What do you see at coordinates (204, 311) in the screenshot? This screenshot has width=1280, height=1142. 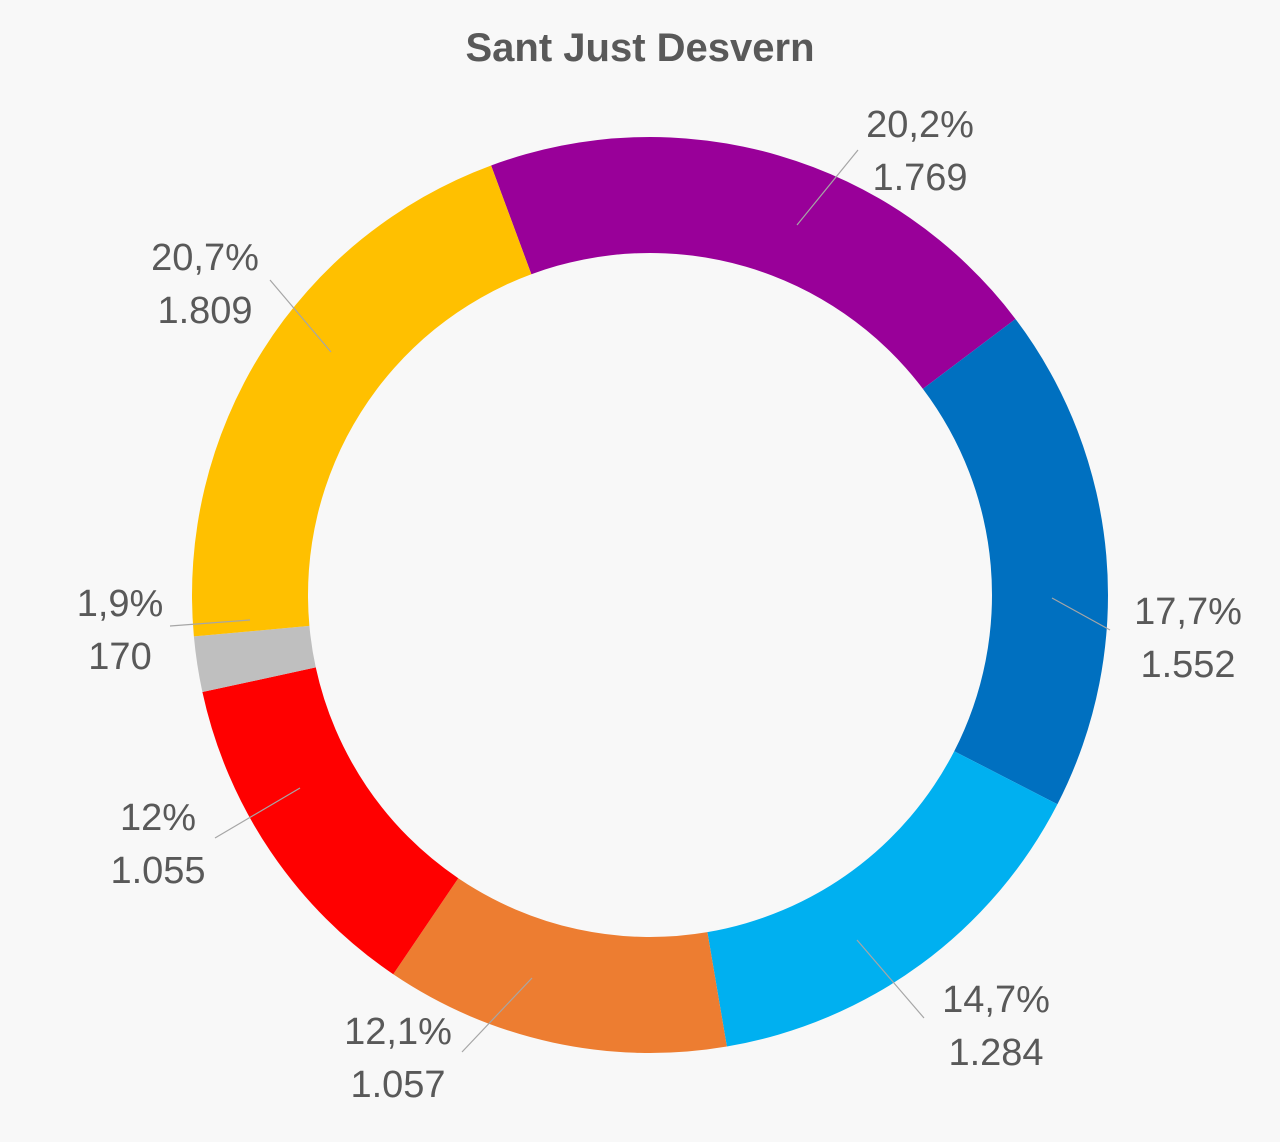 I see `value-label-7: 1.809` at bounding box center [204, 311].